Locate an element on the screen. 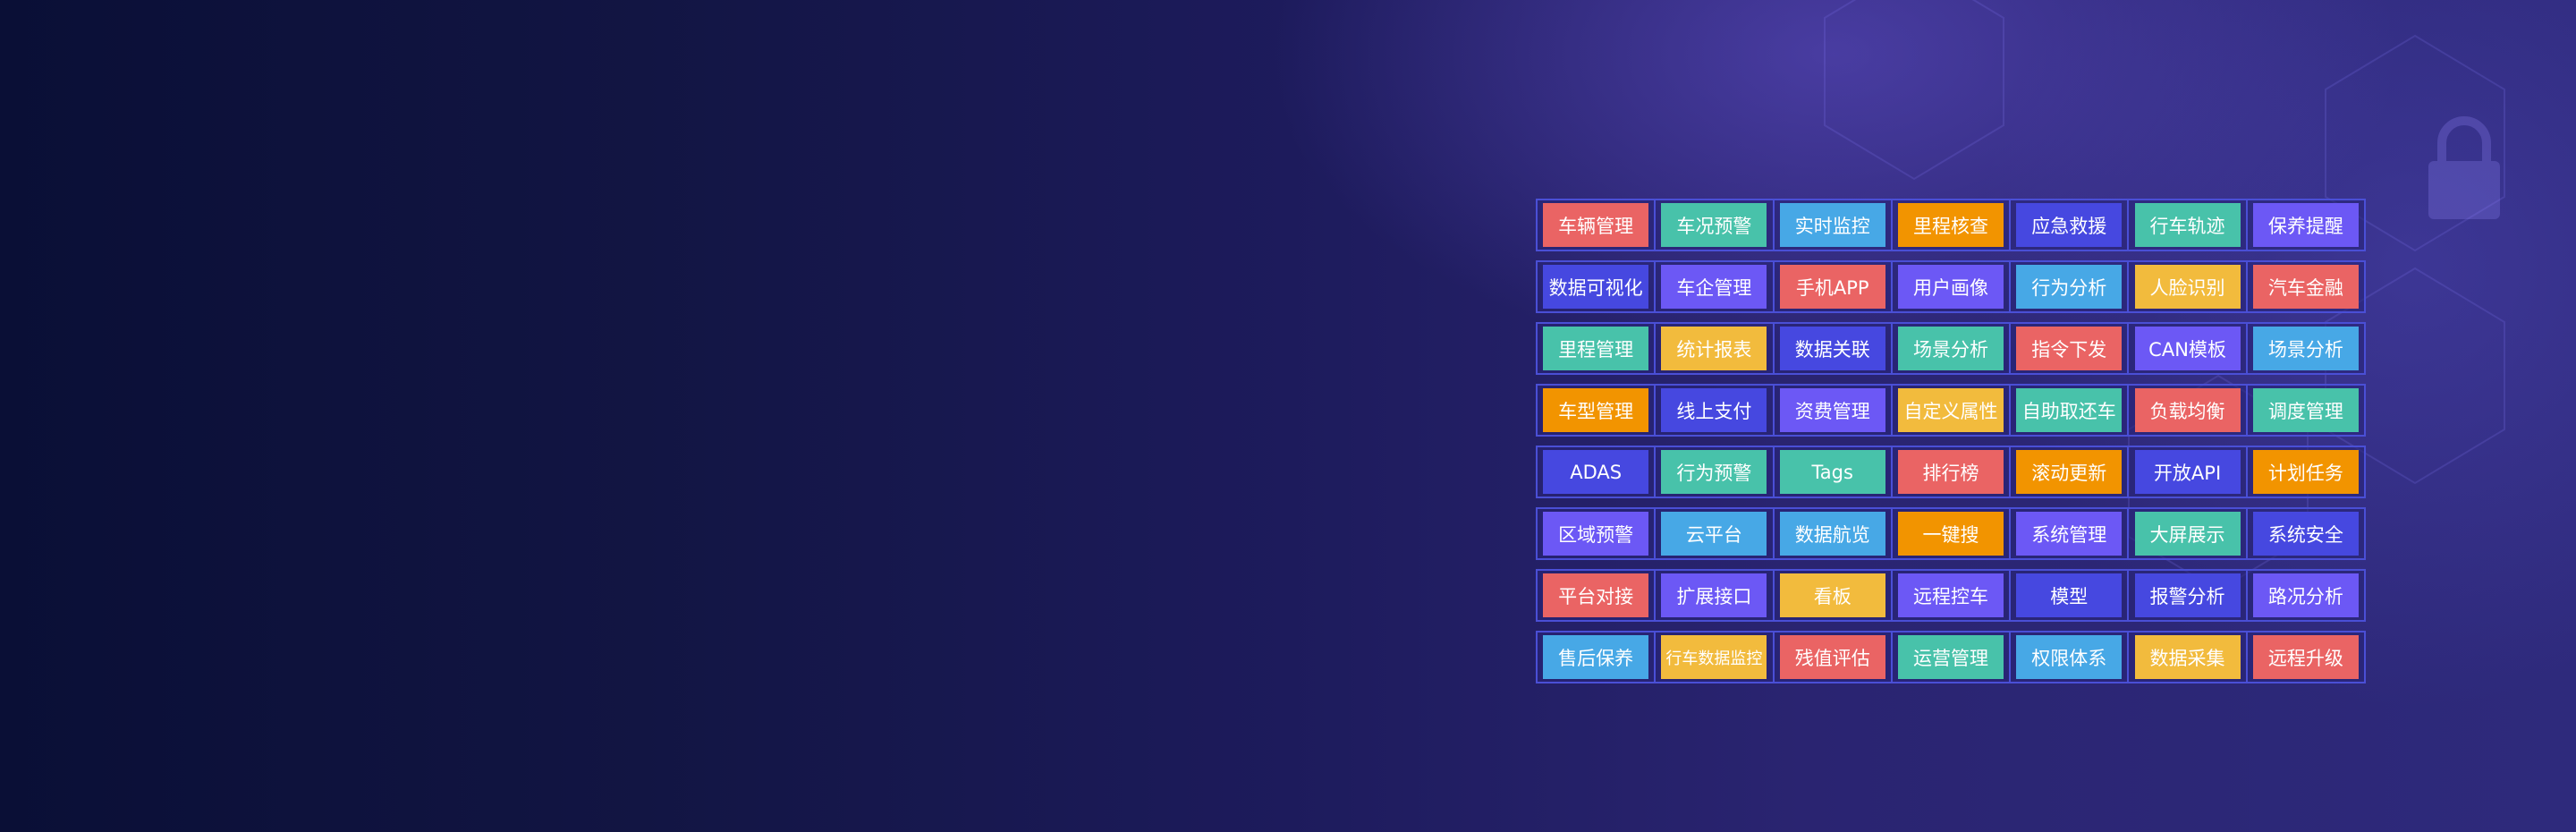  feature-cell: 看板 is located at coordinates (1834, 595).